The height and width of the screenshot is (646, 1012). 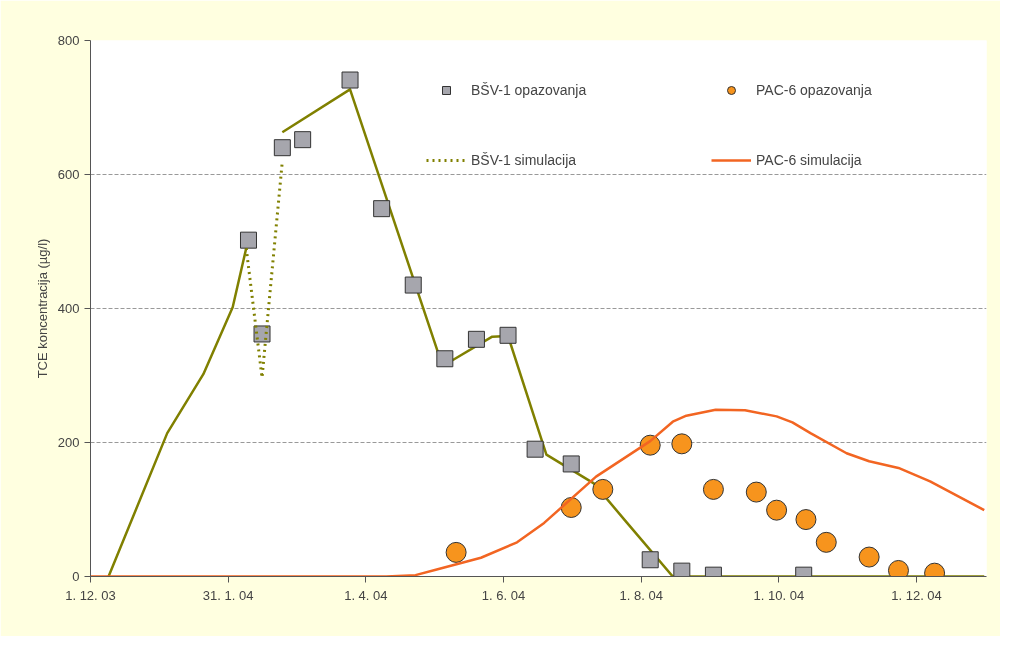 What do you see at coordinates (814, 90) in the screenshot?
I see `legend-label: PAC-6 opazovanja` at bounding box center [814, 90].